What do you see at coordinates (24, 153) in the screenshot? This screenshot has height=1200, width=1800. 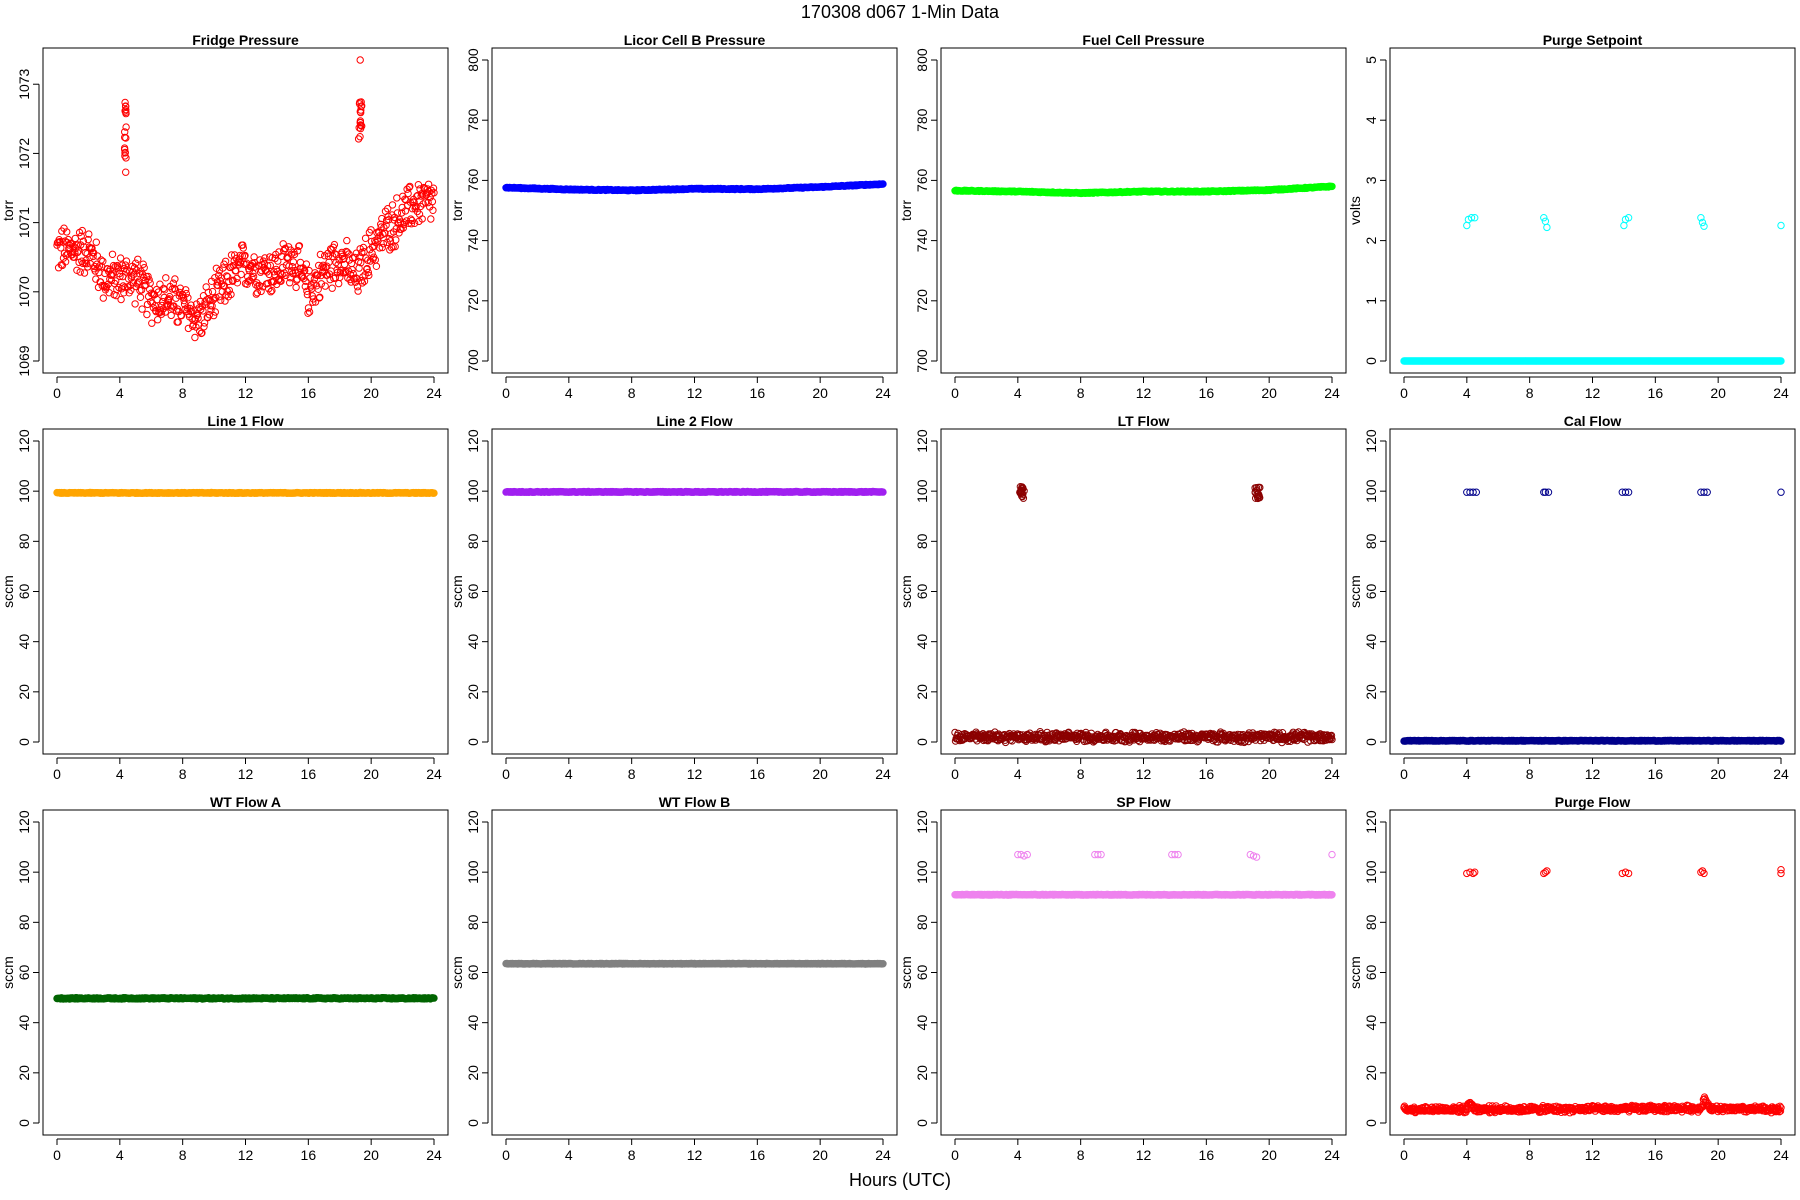 I see `y-tick-label: 1072` at bounding box center [24, 153].